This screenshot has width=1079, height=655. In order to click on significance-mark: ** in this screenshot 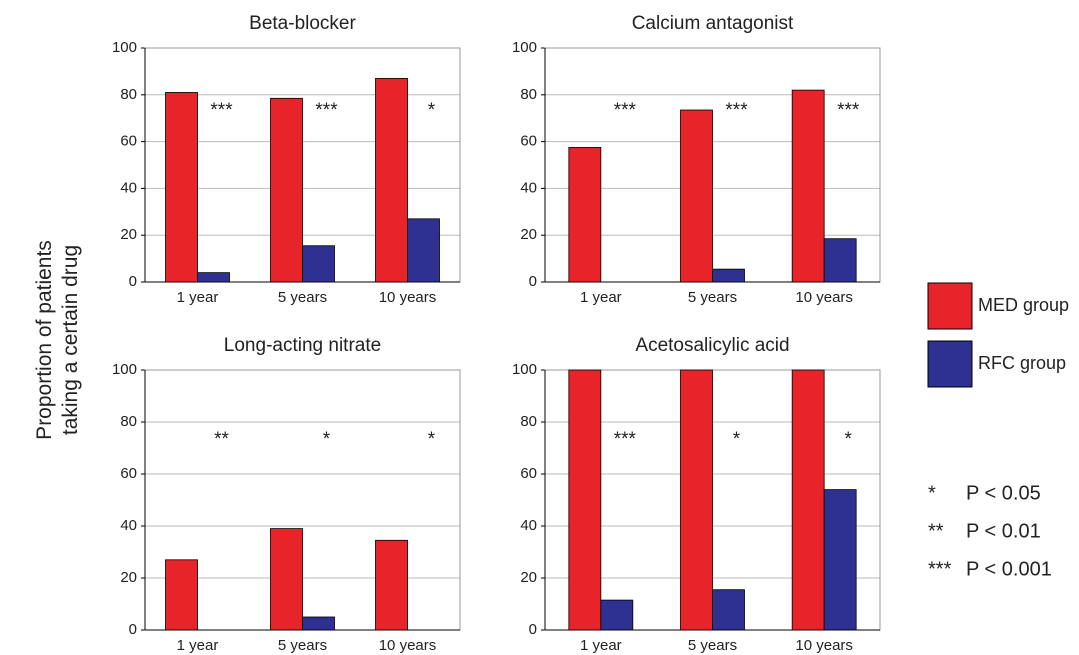, I will do `click(221, 439)`.